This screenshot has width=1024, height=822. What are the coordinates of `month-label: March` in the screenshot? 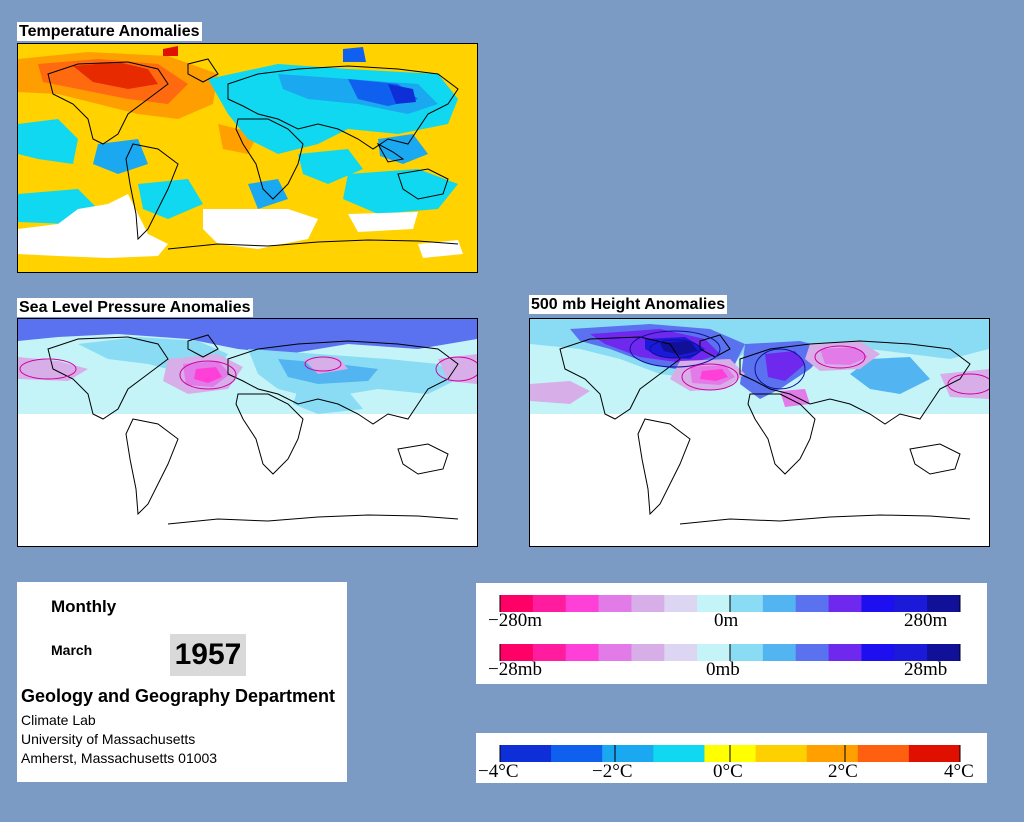 It's located at (72, 650).